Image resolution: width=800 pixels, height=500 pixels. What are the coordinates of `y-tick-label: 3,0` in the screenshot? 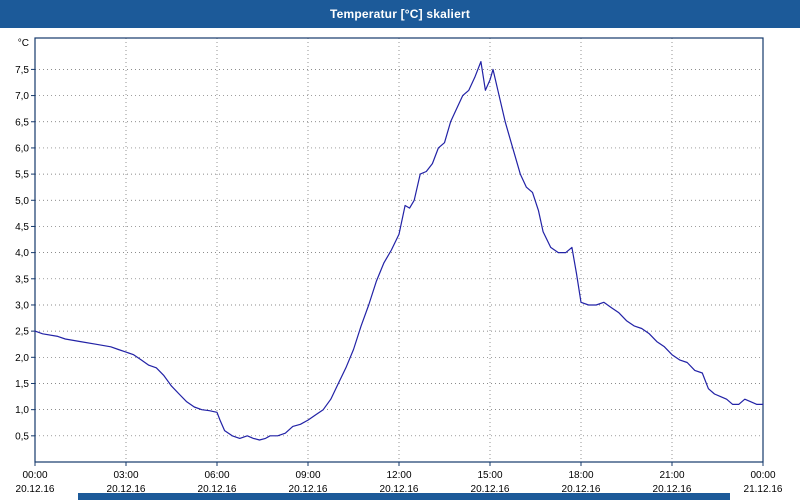 It's located at (22, 305).